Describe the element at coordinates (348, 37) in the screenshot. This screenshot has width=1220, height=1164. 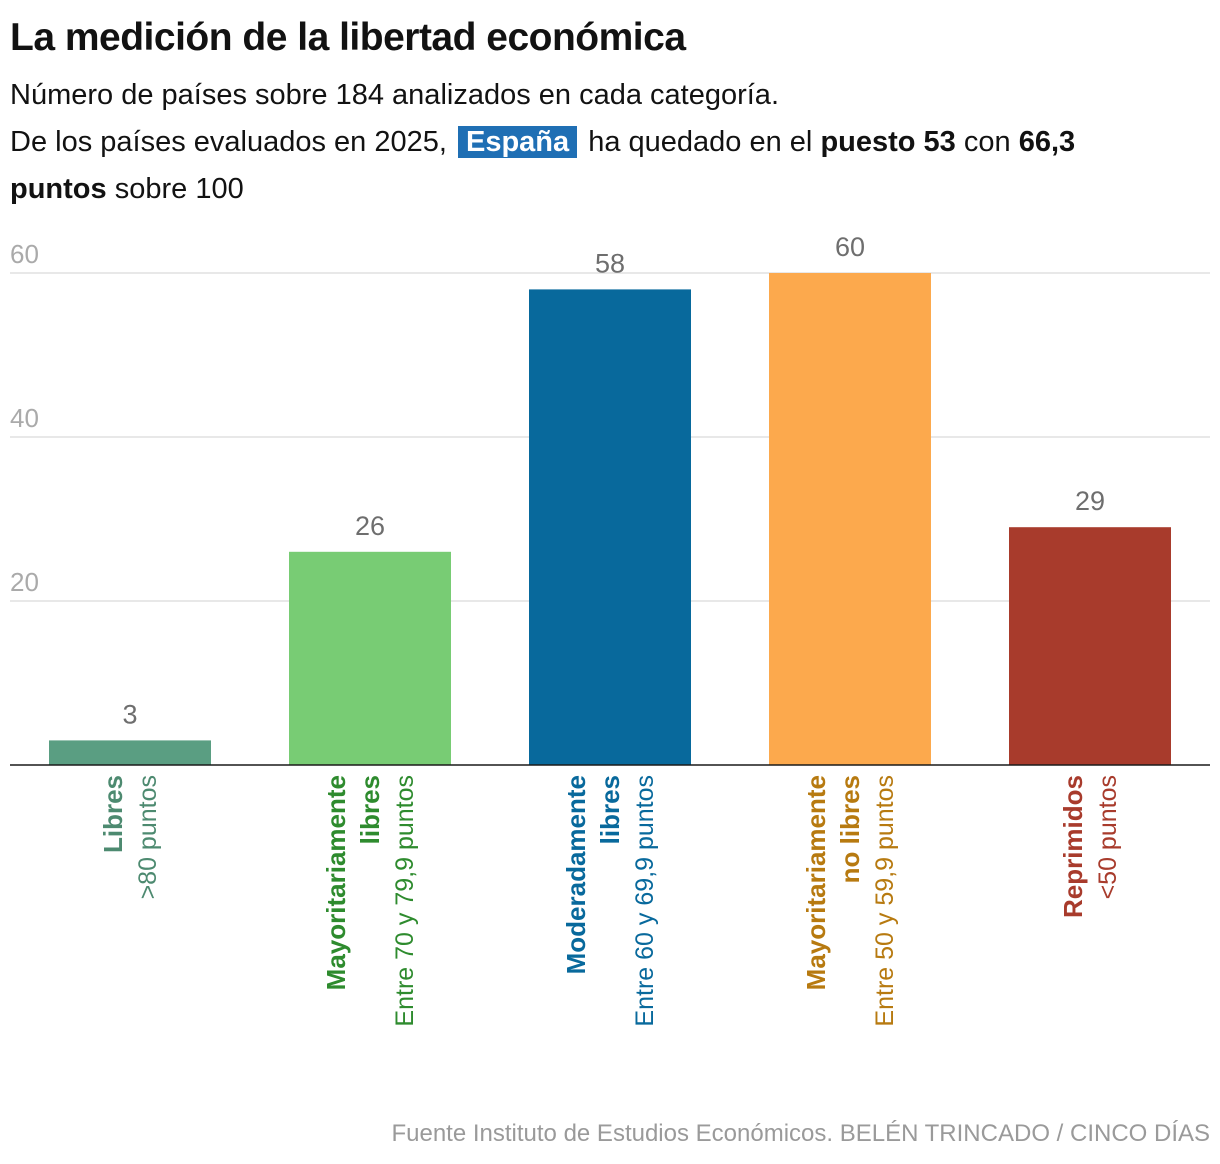
I see `chart-title: La medición de la libertad económica` at that location.